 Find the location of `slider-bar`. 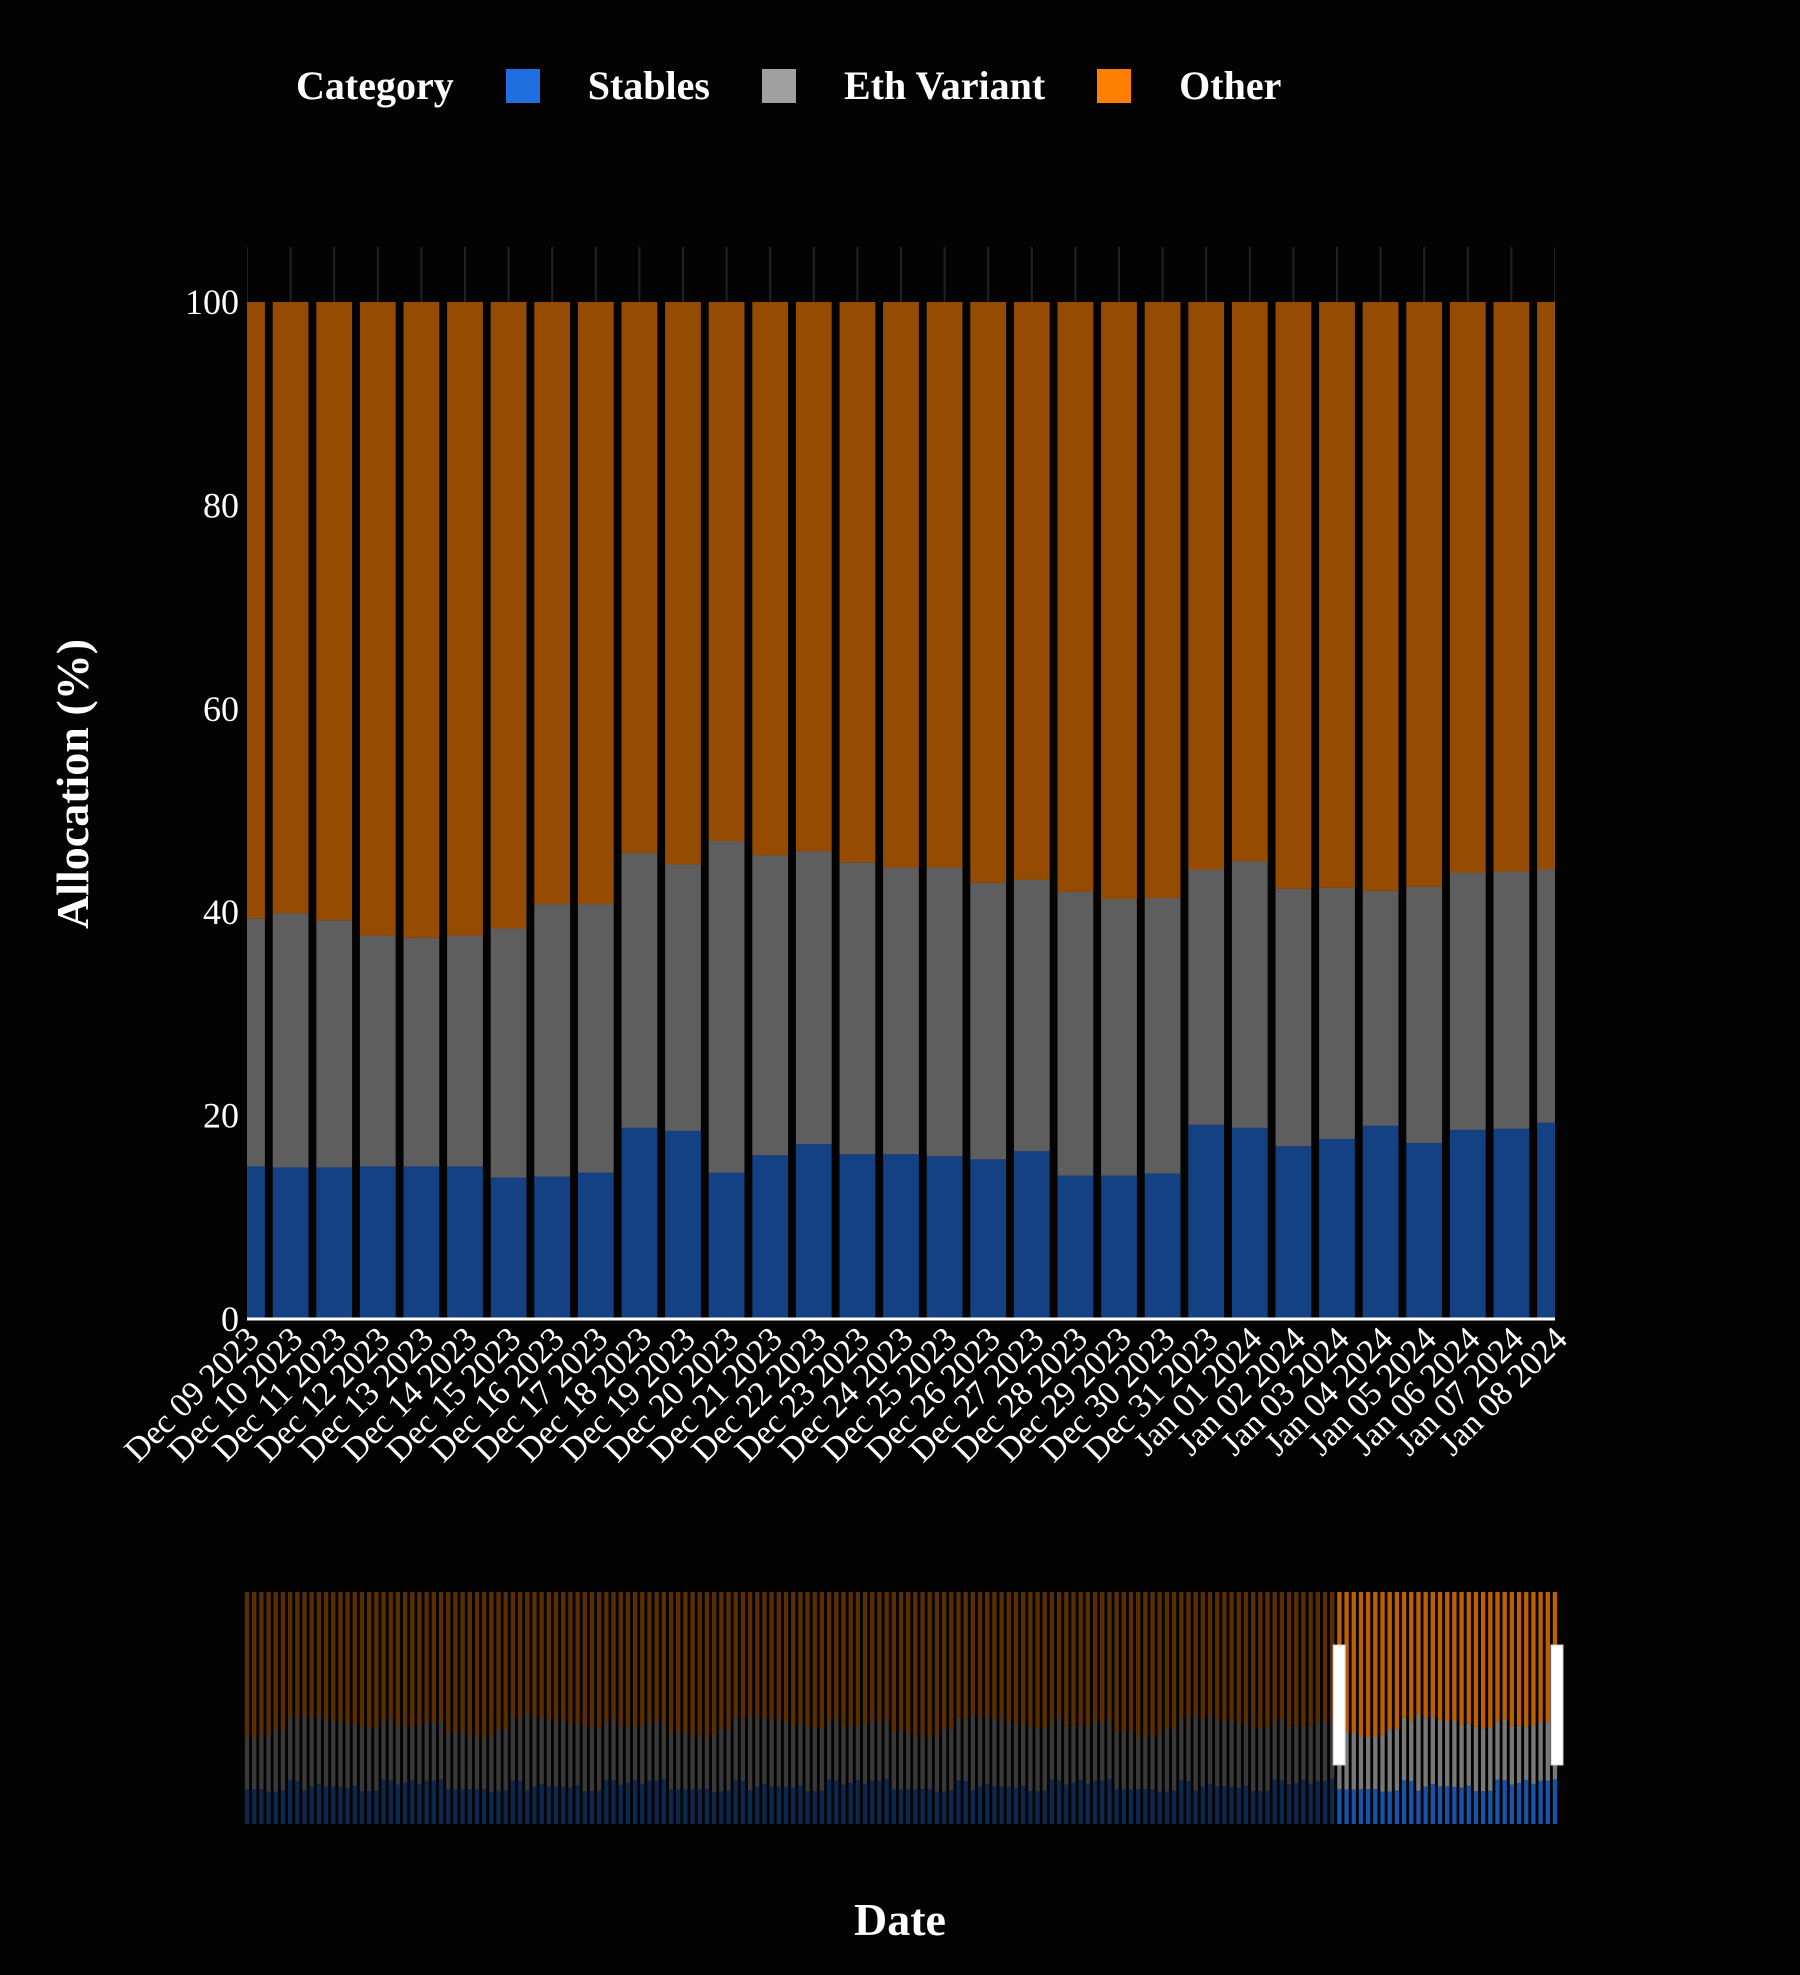

slider-bar is located at coordinates (620, 1804).